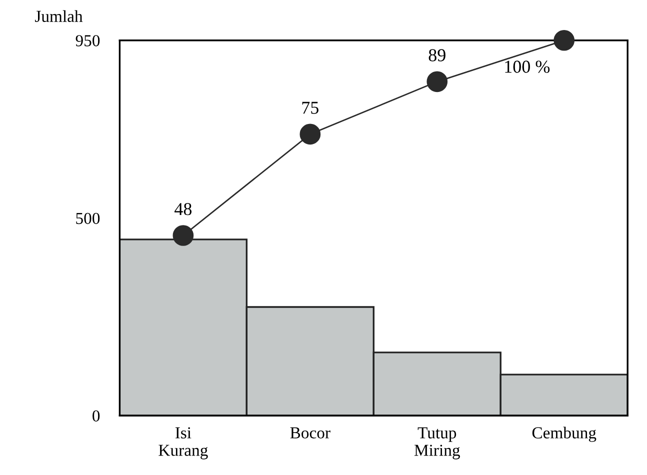  Describe the element at coordinates (183, 443) in the screenshot. I see `x-tick-label: Isi Kurang` at that location.